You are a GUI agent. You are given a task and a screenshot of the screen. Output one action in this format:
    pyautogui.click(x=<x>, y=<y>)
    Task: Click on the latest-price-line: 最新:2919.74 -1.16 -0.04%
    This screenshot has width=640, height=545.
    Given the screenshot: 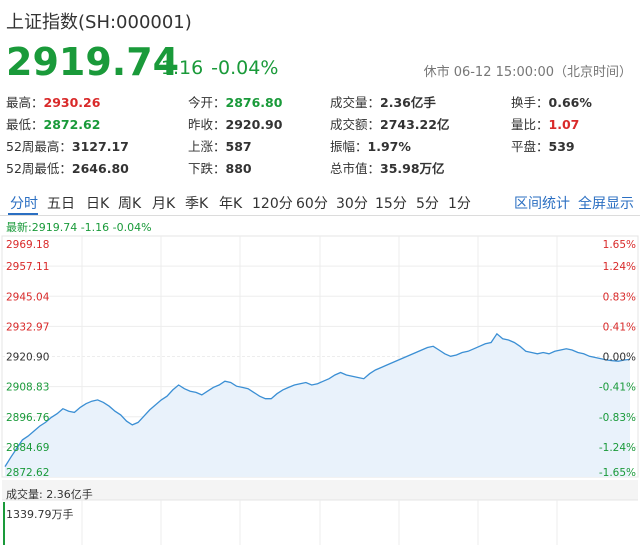 What is the action you would take?
    pyautogui.click(x=79, y=227)
    